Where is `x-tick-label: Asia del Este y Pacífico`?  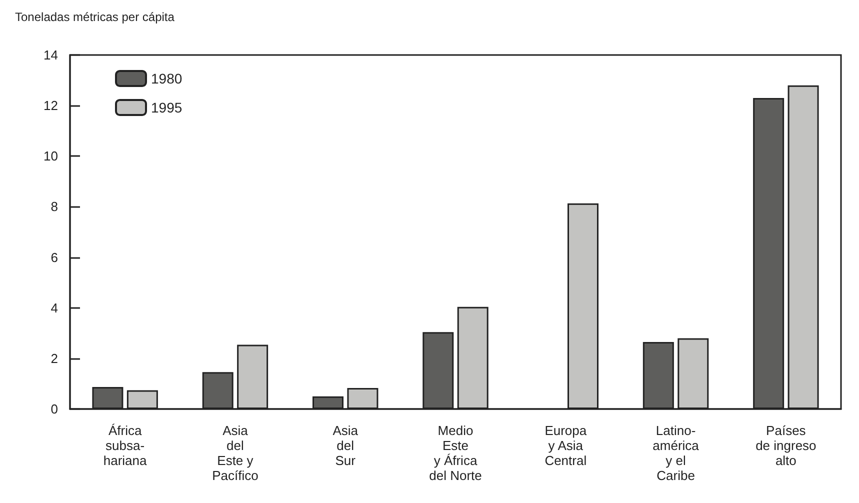
x-tick-label: Asia del Este y Pacífico is located at coordinates (235, 453).